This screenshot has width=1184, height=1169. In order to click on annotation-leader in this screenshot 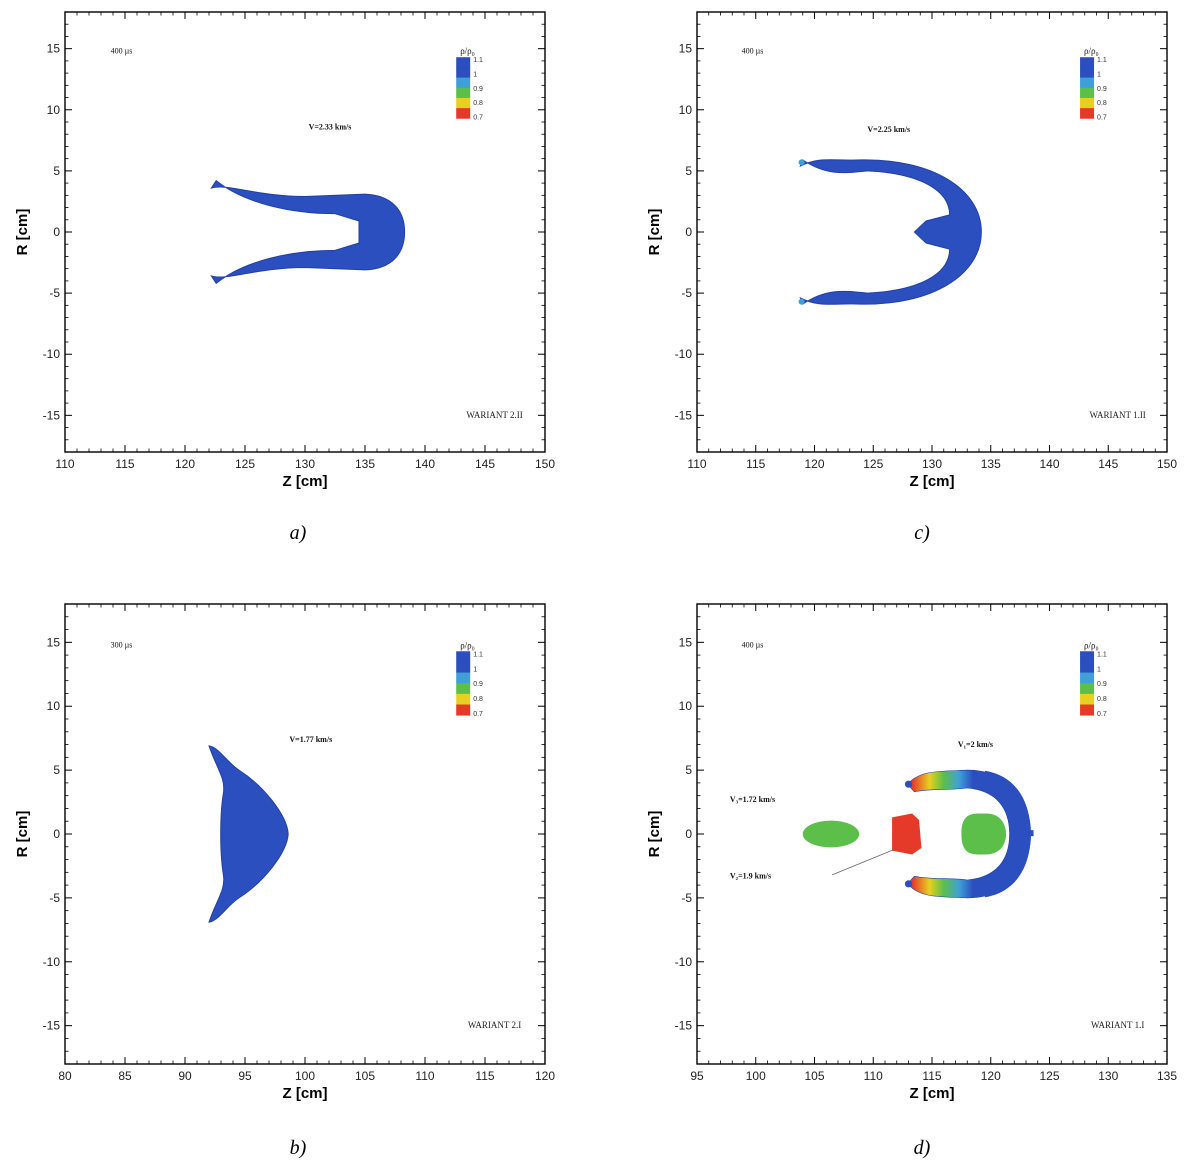, I will do `click(863, 862)`.